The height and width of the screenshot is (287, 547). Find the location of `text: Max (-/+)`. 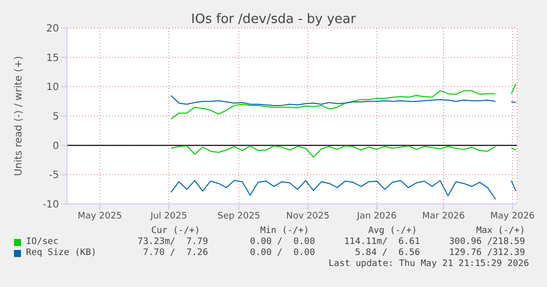

text: Max (-/+) is located at coordinates (500, 231).